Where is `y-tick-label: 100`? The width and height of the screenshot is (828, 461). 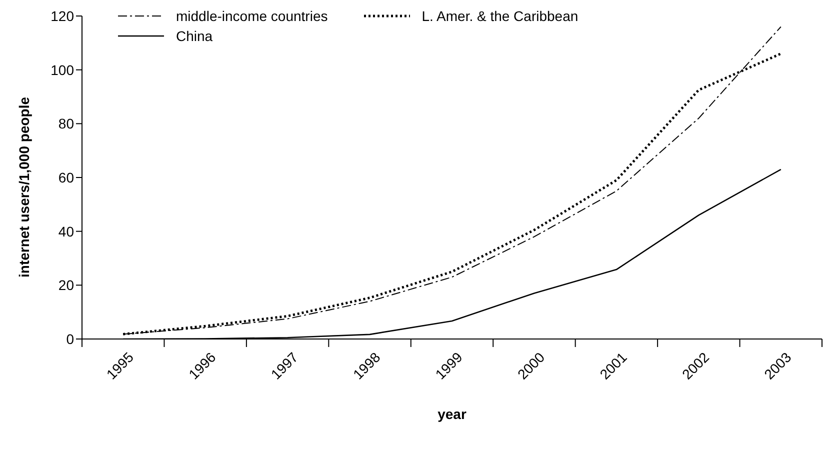
y-tick-label: 100 is located at coordinates (62, 70).